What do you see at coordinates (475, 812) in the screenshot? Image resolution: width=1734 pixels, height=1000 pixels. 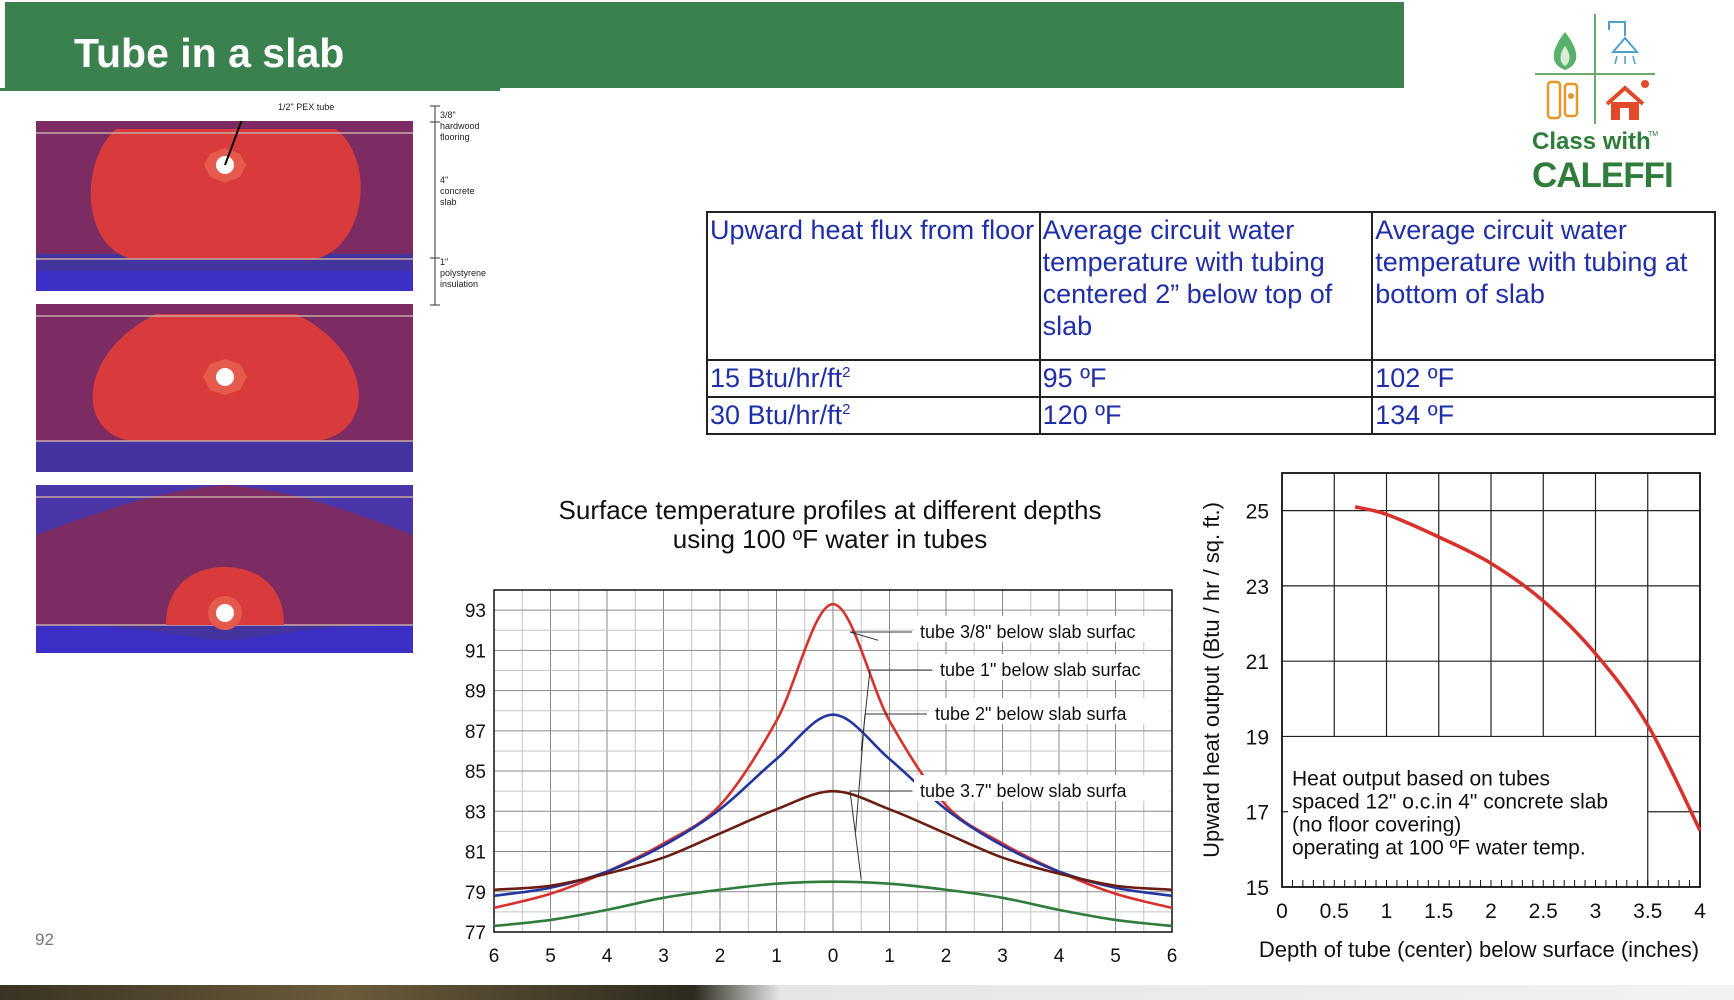 I see `chart1-y-tick-label: 83` at bounding box center [475, 812].